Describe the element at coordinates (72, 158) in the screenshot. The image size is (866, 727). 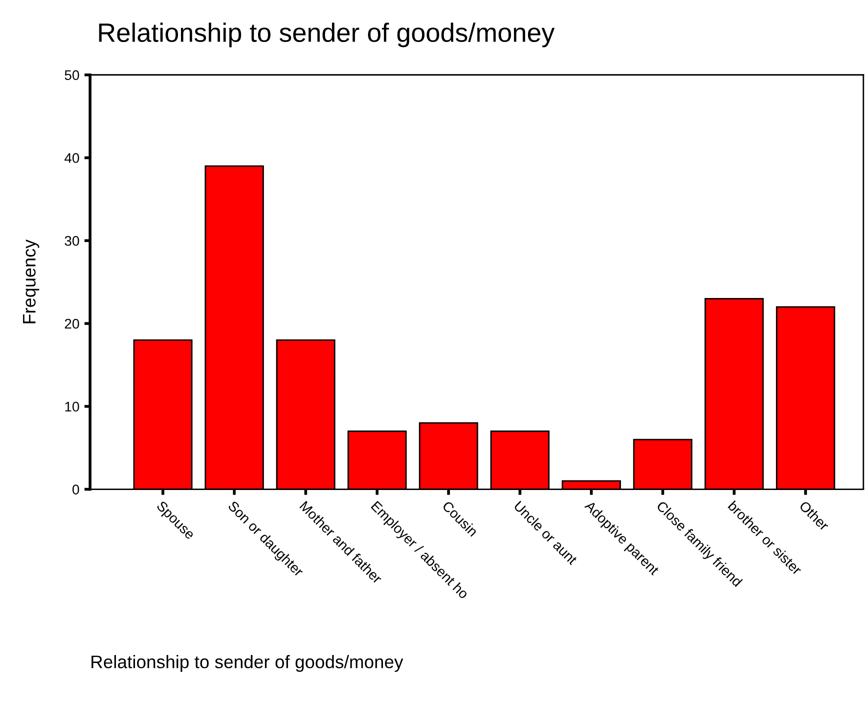
I see `y-tick-label: 40` at that location.